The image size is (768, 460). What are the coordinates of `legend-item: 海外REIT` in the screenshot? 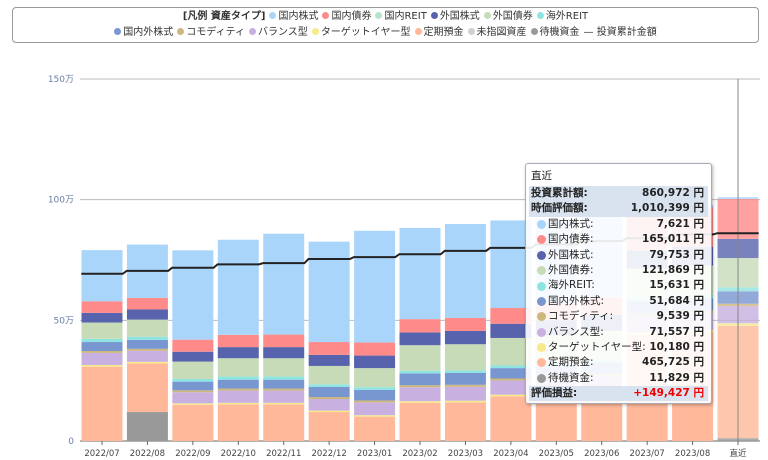 It's located at (562, 17).